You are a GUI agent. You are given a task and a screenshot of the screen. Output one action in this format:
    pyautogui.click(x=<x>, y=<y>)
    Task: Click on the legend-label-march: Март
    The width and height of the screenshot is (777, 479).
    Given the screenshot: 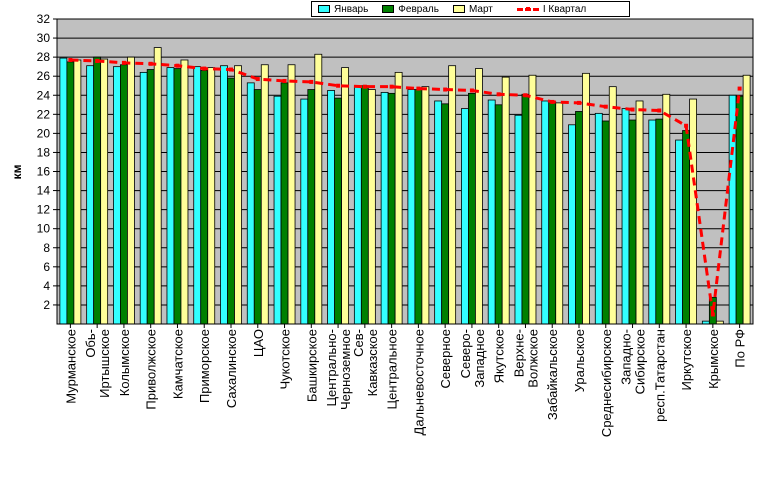 What is the action you would take?
    pyautogui.click(x=480, y=9)
    